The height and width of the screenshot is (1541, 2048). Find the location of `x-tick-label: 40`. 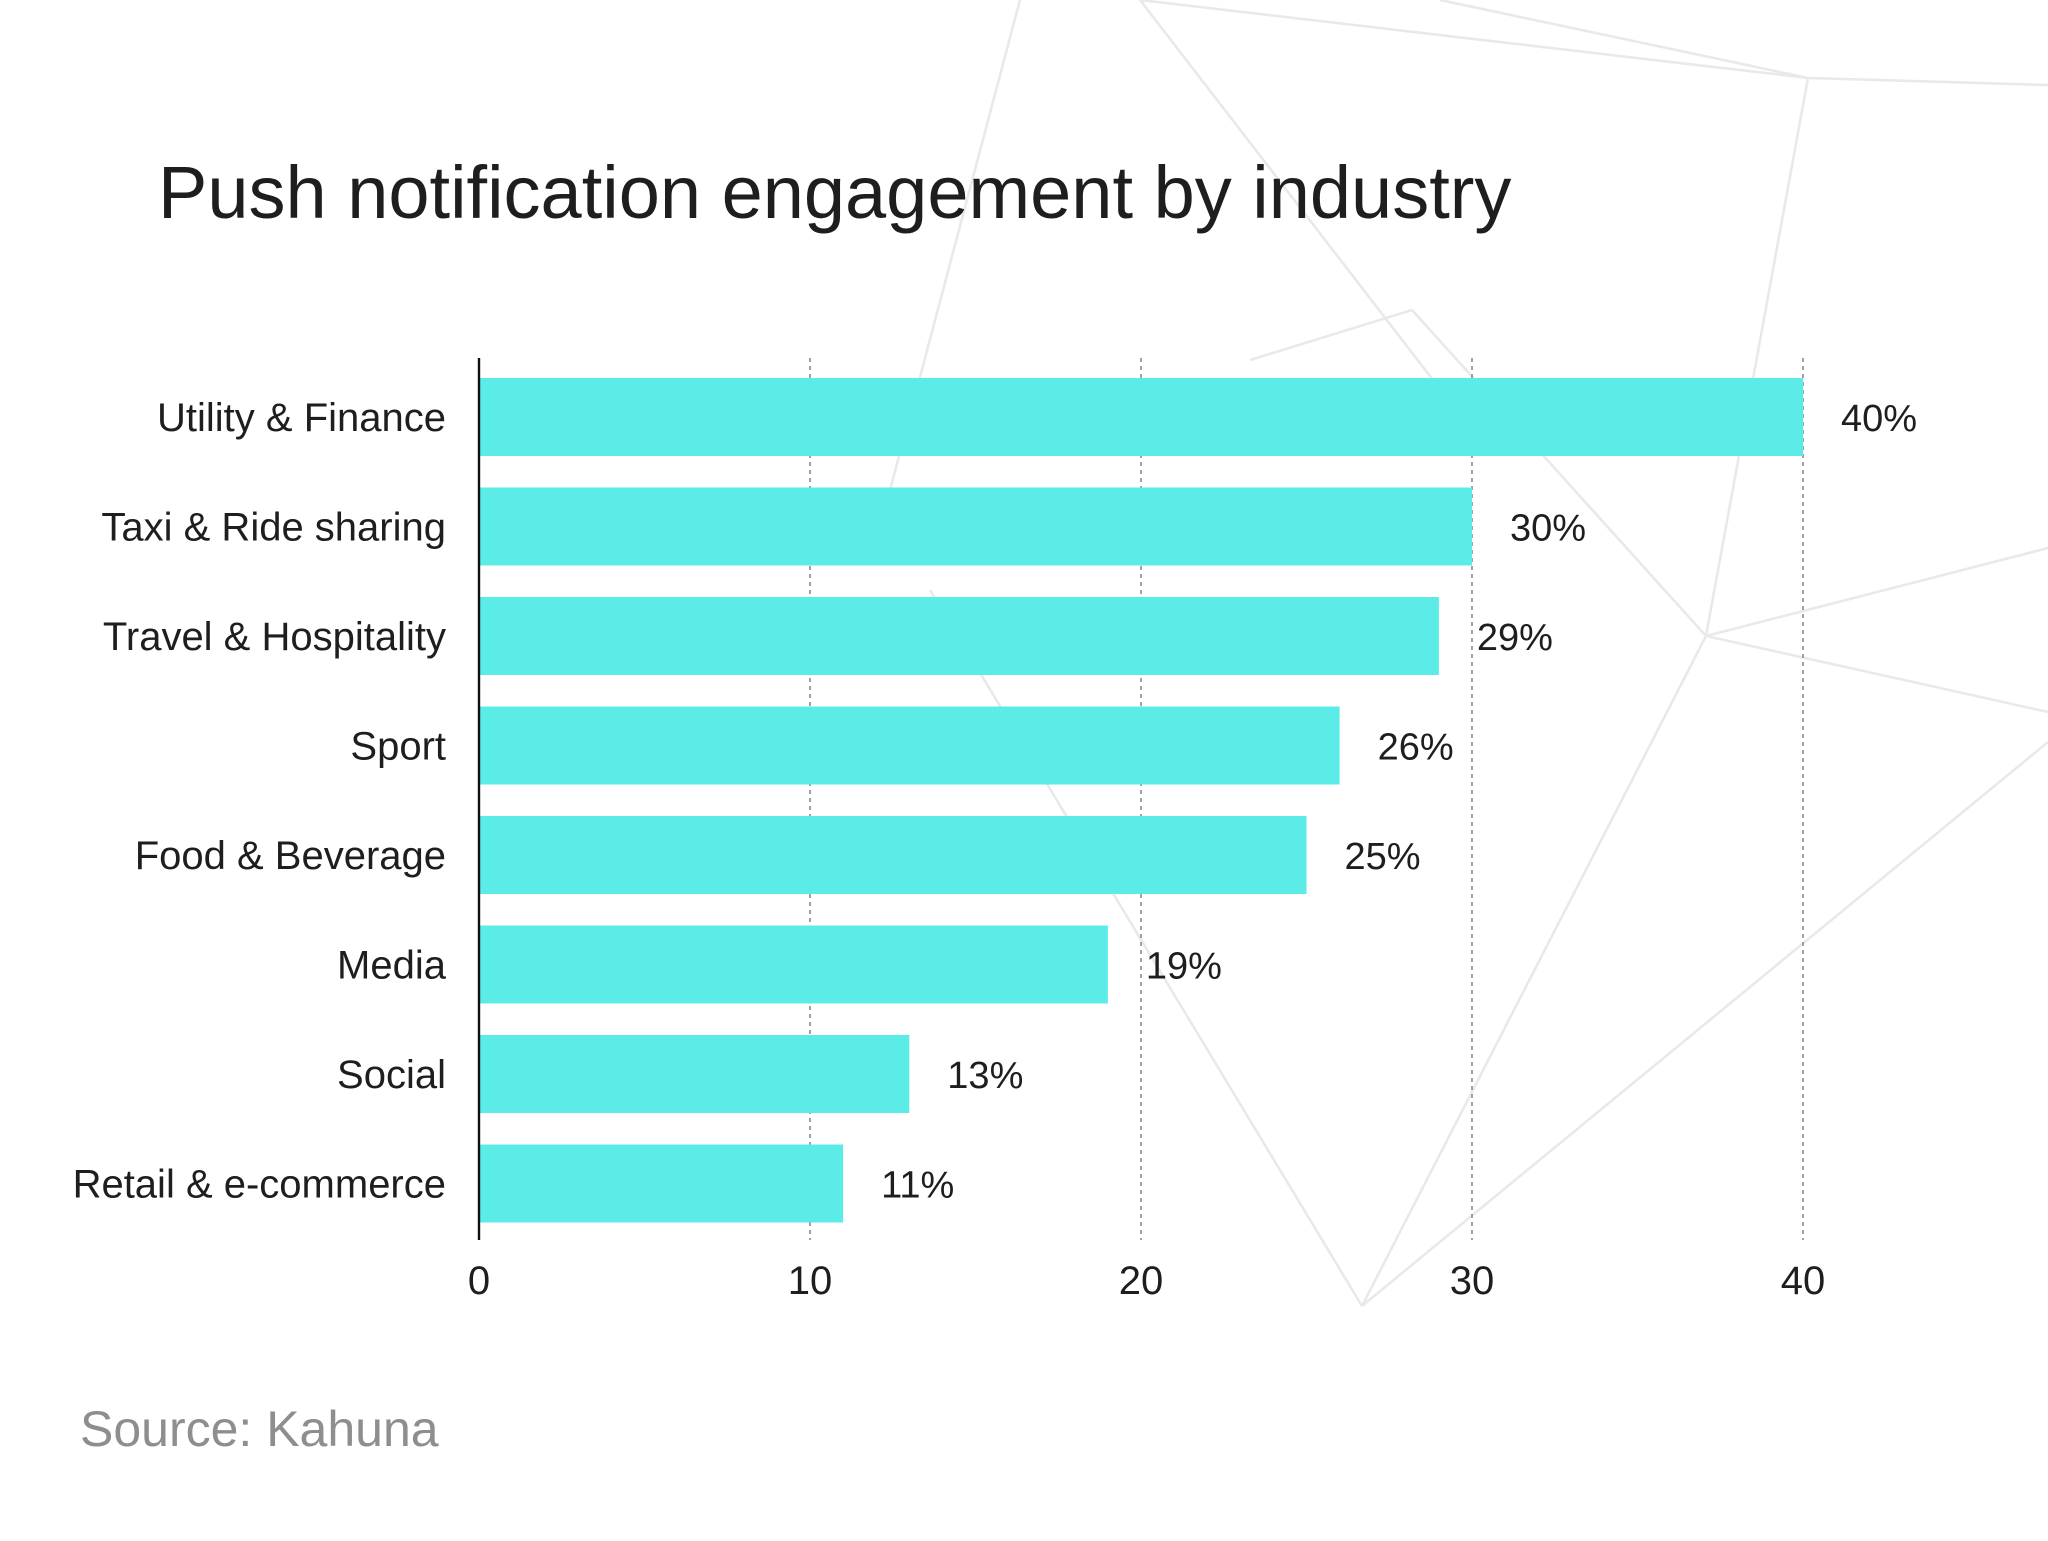

x-tick-label: 40 is located at coordinates (1803, 1281).